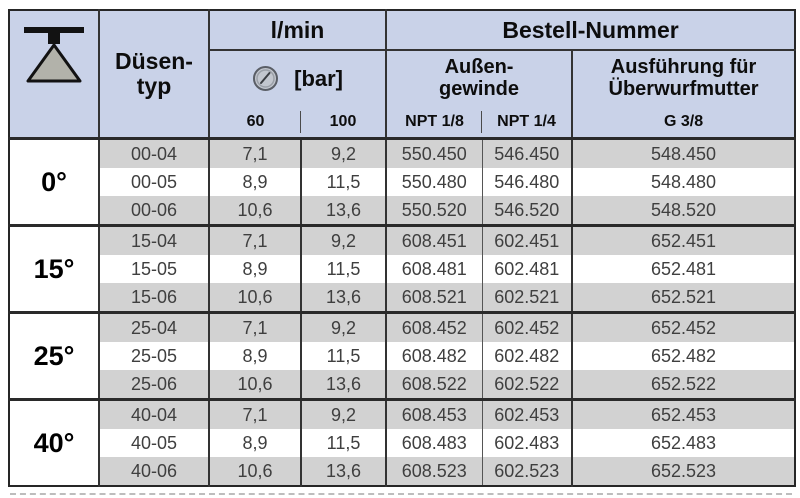 The image size is (800, 498). I want to click on table-row: 25-06 10,6 13,6 608.522 602.522 652.522, so click(402, 385).